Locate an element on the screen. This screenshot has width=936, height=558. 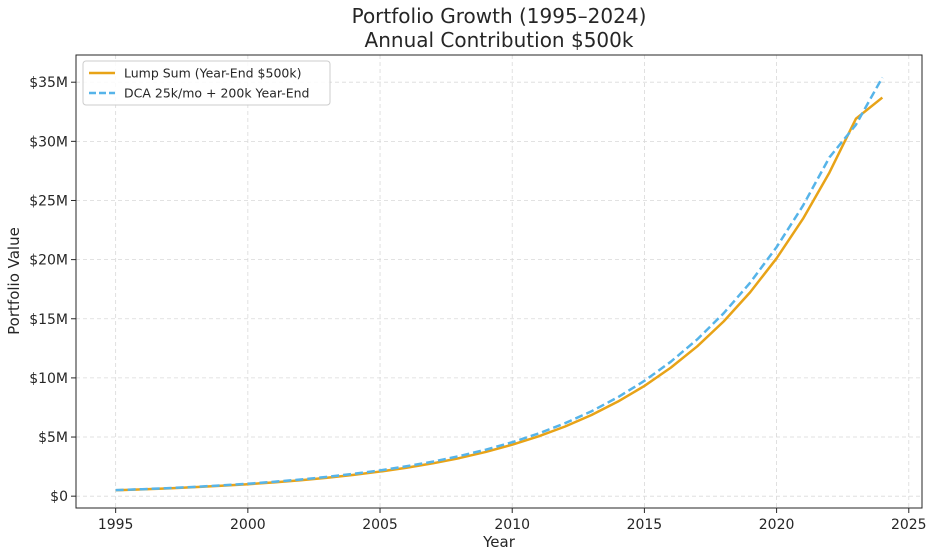
x-tick-label: 2005 is located at coordinates (380, 525).